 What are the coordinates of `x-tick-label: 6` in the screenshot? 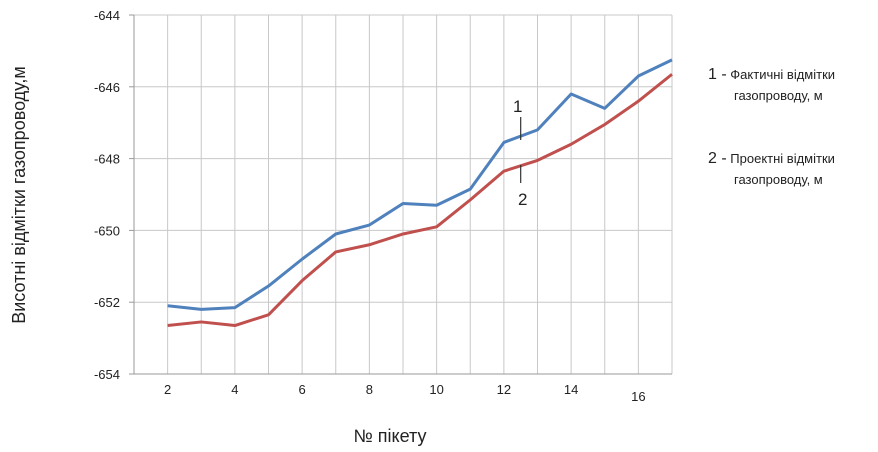 It's located at (302, 389).